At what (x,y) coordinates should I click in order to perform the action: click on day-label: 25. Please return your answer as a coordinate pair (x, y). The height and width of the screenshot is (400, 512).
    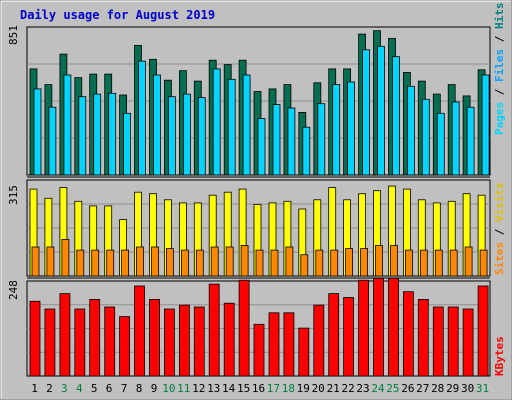
    Looking at the image, I should click on (392, 388).